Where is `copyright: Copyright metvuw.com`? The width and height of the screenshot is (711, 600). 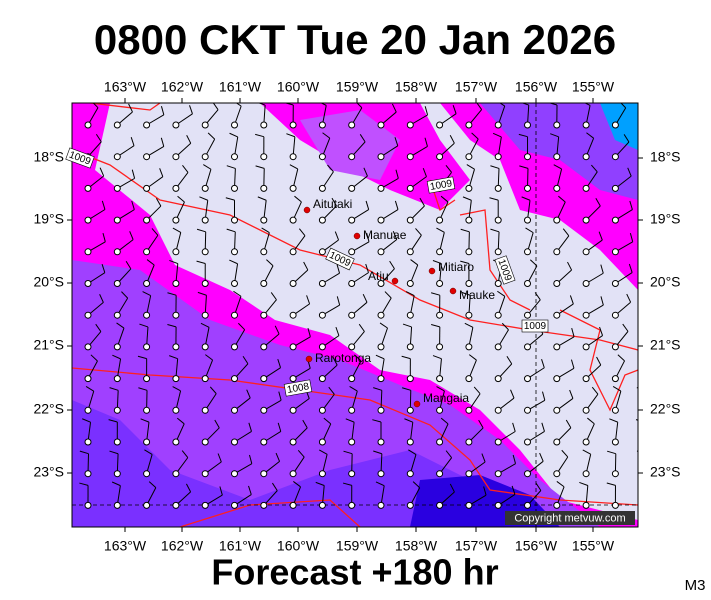 copyright: Copyright metvuw.com is located at coordinates (569, 518).